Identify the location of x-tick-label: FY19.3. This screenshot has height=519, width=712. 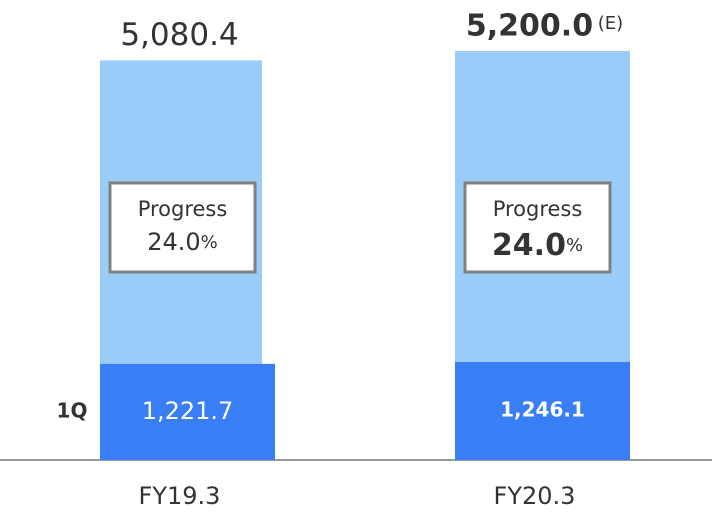
(180, 496).